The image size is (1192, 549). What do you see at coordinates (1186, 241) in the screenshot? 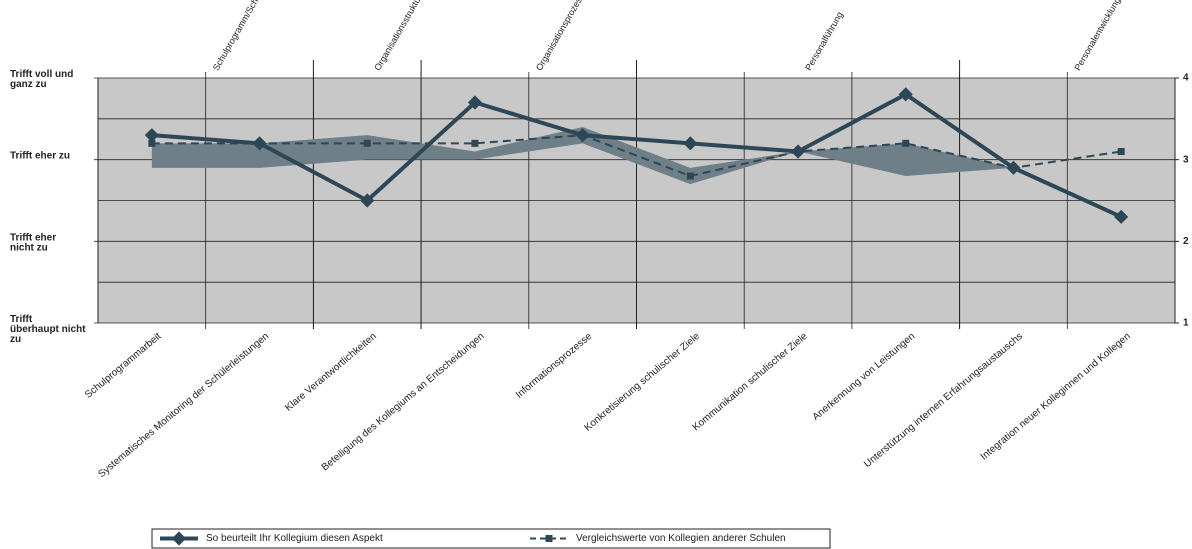
I see `y2-tick-label: 2` at bounding box center [1186, 241].